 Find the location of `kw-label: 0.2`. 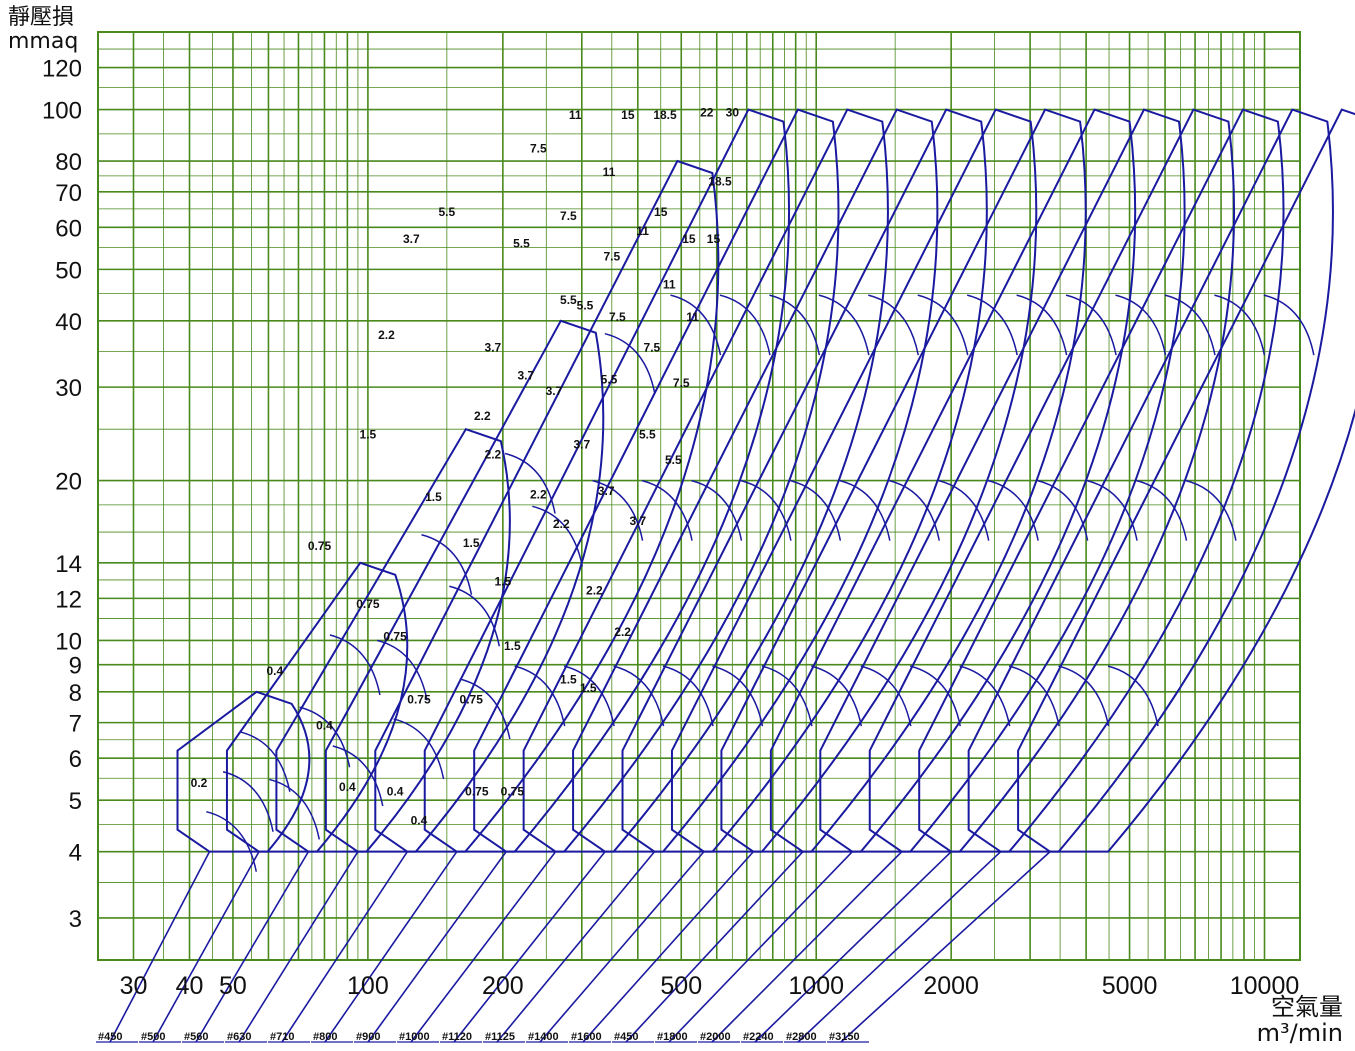

kw-label: 0.2 is located at coordinates (199, 783).